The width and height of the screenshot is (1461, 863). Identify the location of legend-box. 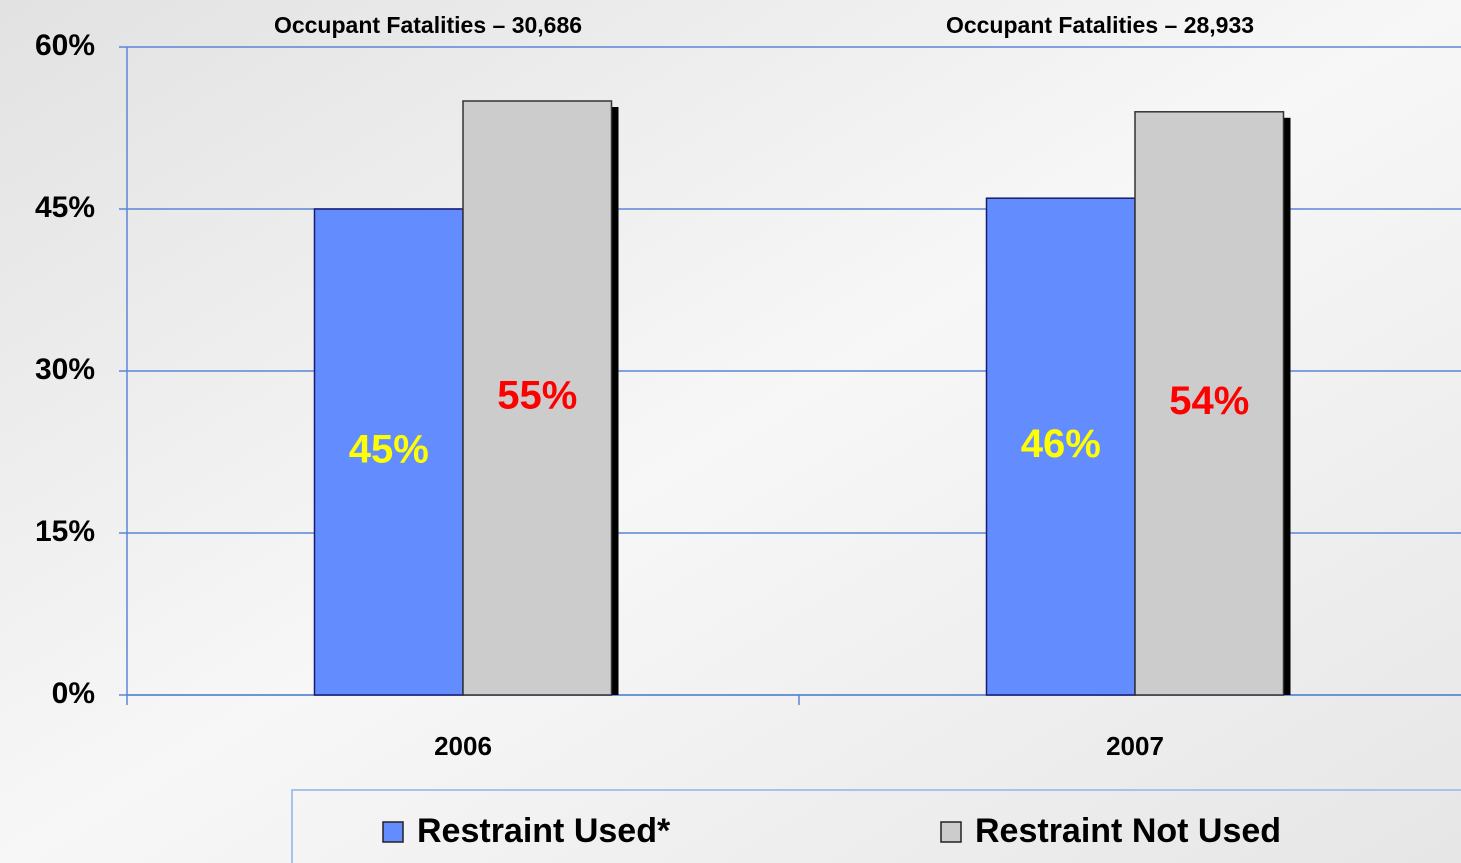
(876, 826).